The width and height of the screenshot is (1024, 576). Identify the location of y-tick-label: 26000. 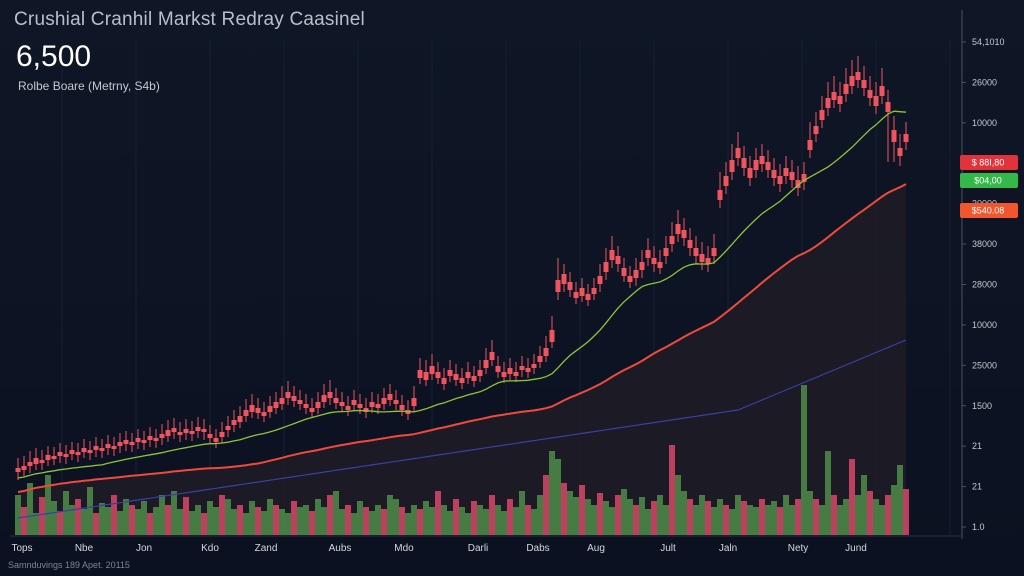
(984, 82).